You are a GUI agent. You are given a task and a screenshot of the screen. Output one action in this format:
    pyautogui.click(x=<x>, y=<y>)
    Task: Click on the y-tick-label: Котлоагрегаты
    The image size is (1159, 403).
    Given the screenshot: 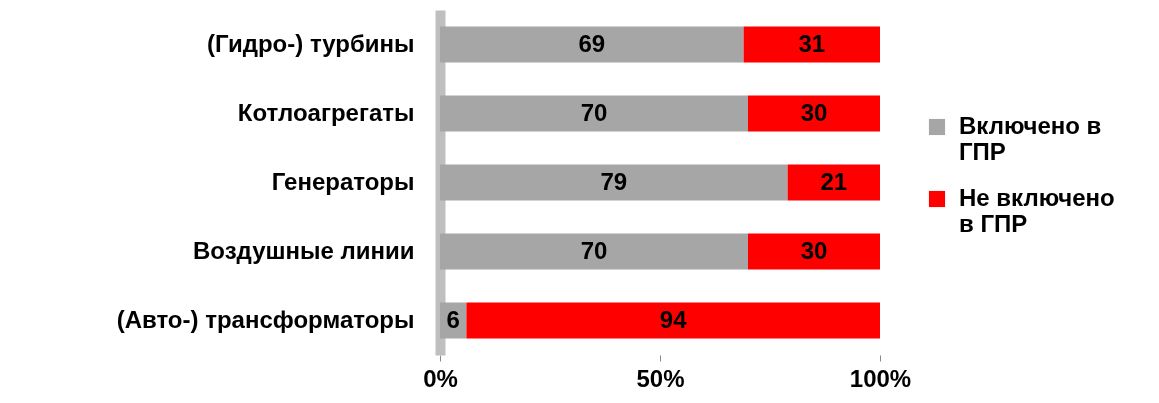 What is the action you would take?
    pyautogui.click(x=326, y=112)
    